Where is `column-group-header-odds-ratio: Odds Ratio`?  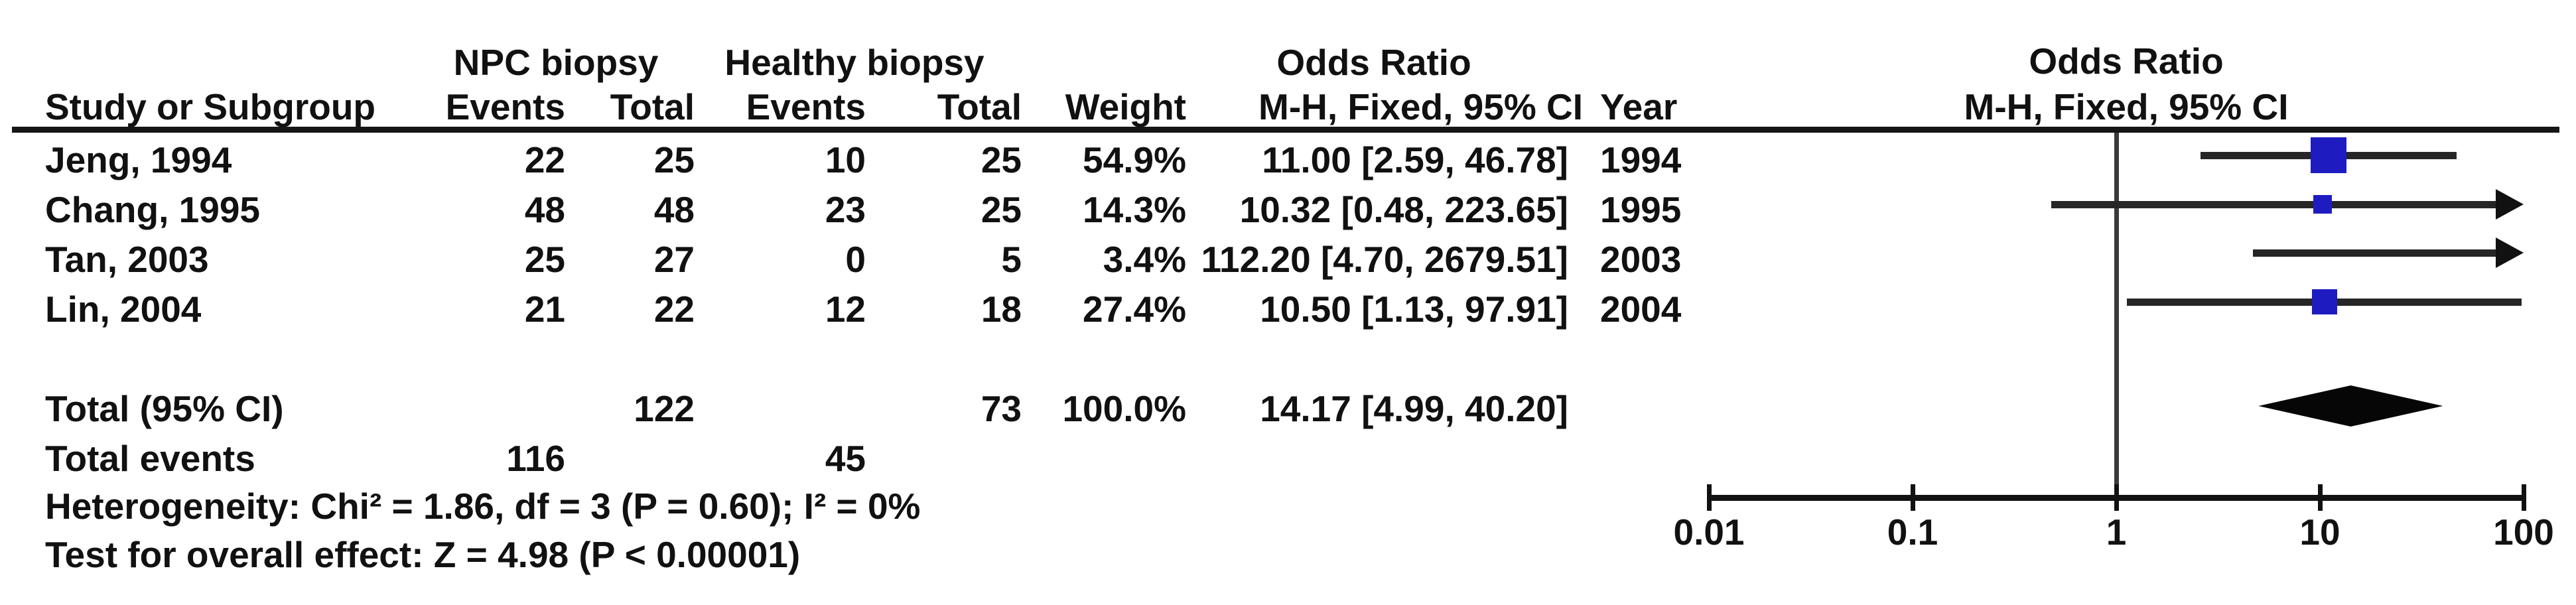
column-group-header-odds-ratio: Odds Ratio is located at coordinates (1373, 62).